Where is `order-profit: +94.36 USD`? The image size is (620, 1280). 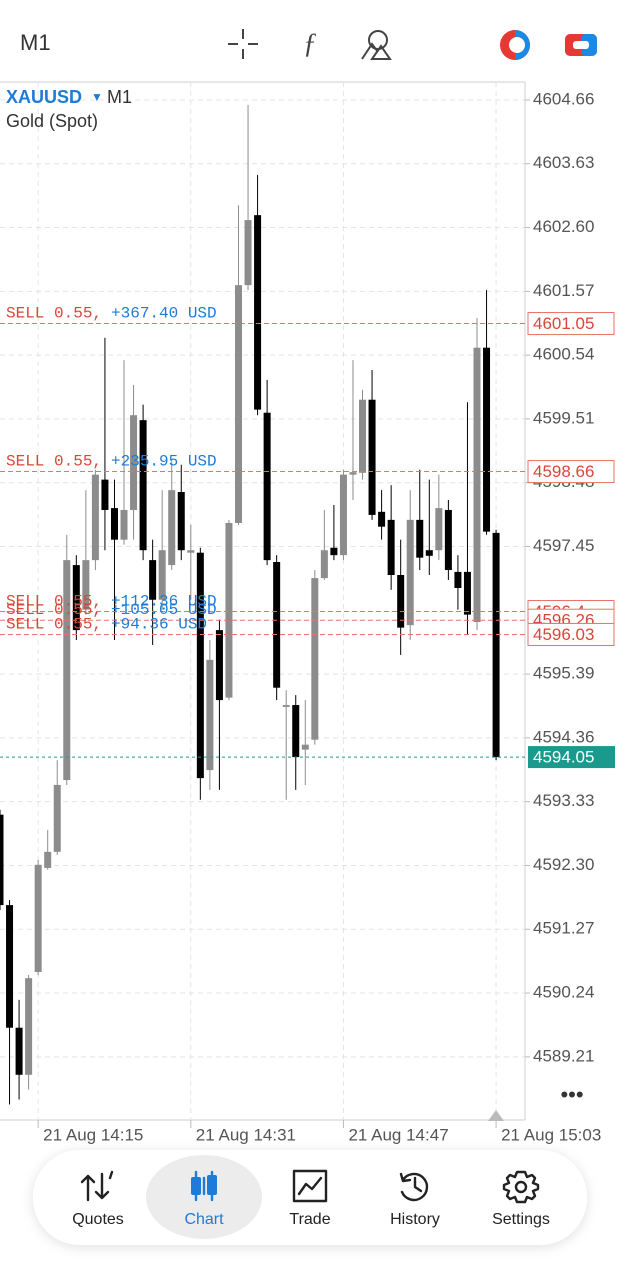
order-profit: +94.36 USD is located at coordinates (159, 625).